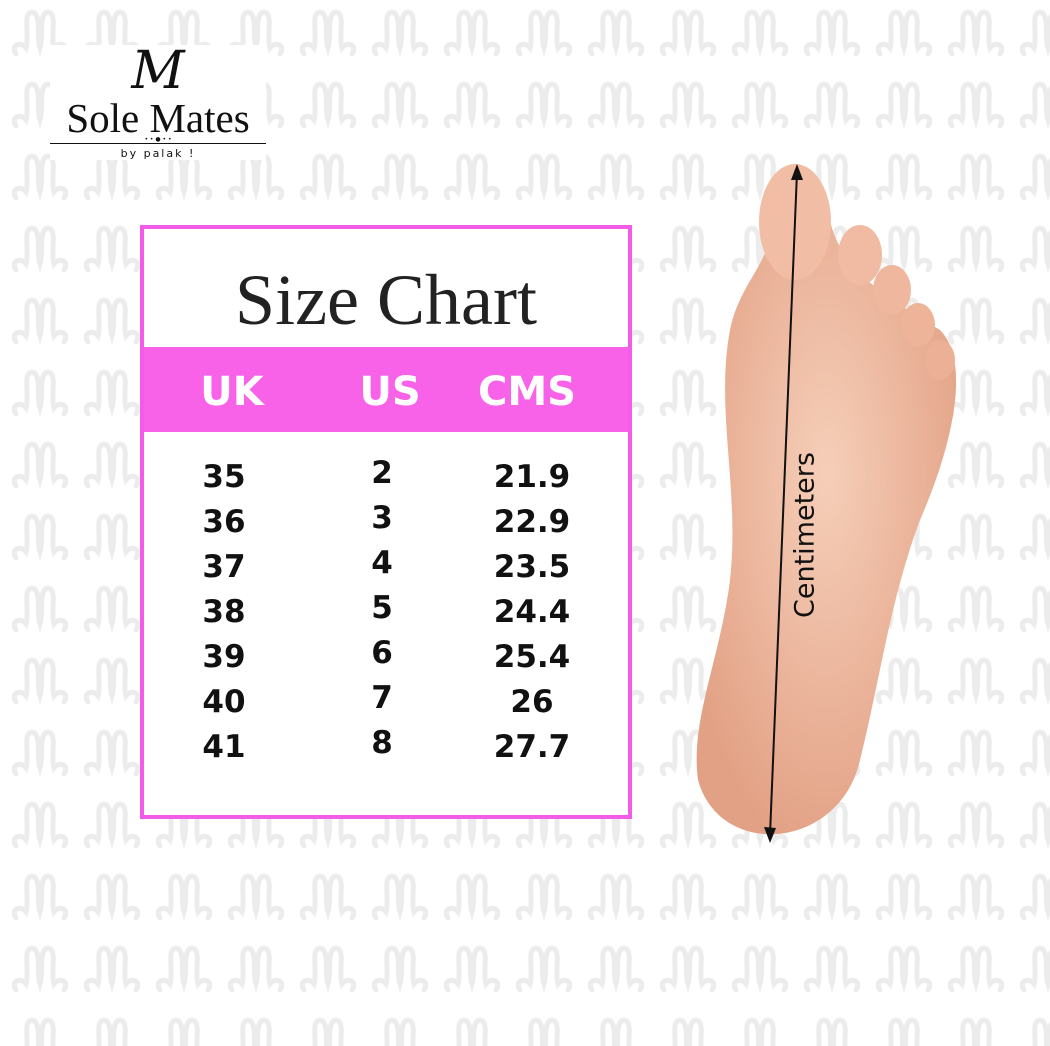 This screenshot has width=1050, height=1046. Describe the element at coordinates (386, 300) in the screenshot. I see `chart-title: Size Chart` at that location.